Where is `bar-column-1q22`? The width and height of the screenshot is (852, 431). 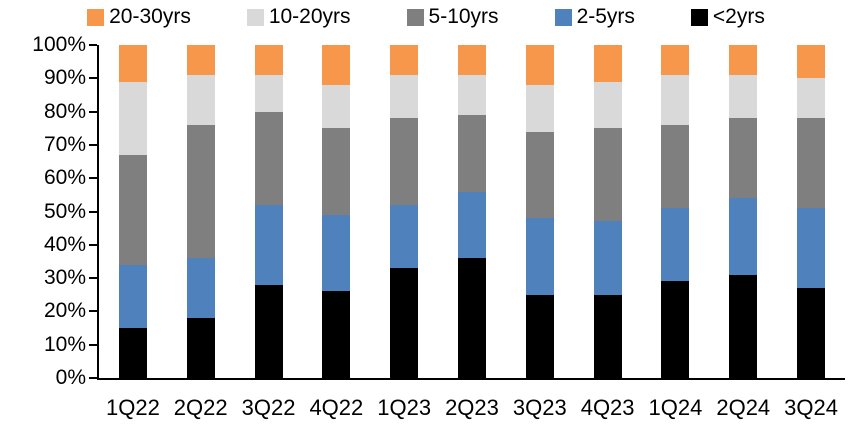 bar-column-1q22 is located at coordinates (133, 211).